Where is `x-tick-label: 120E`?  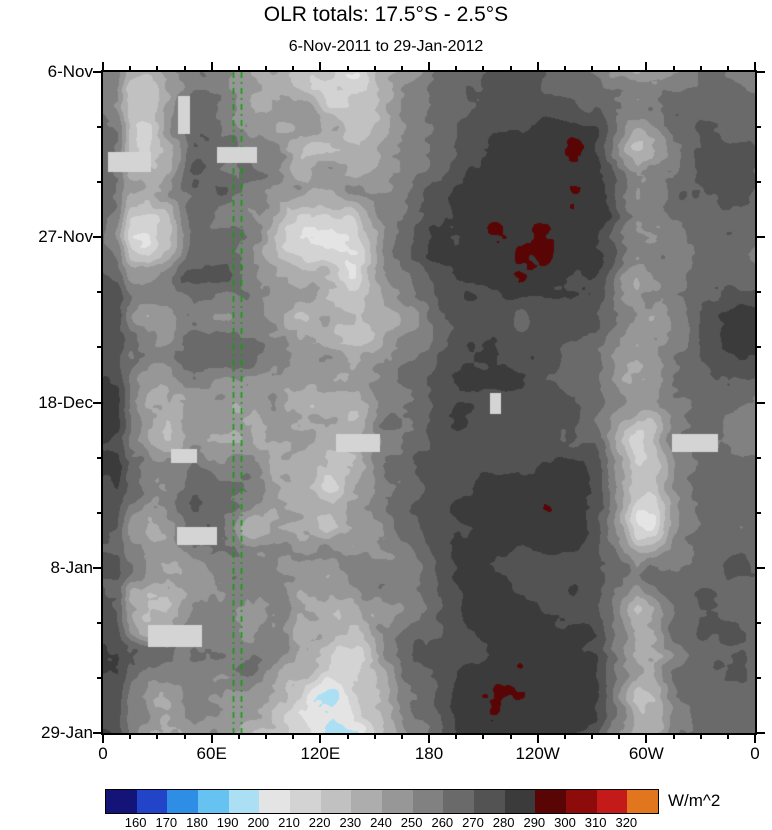
x-tick-label: 120E is located at coordinates (320, 753).